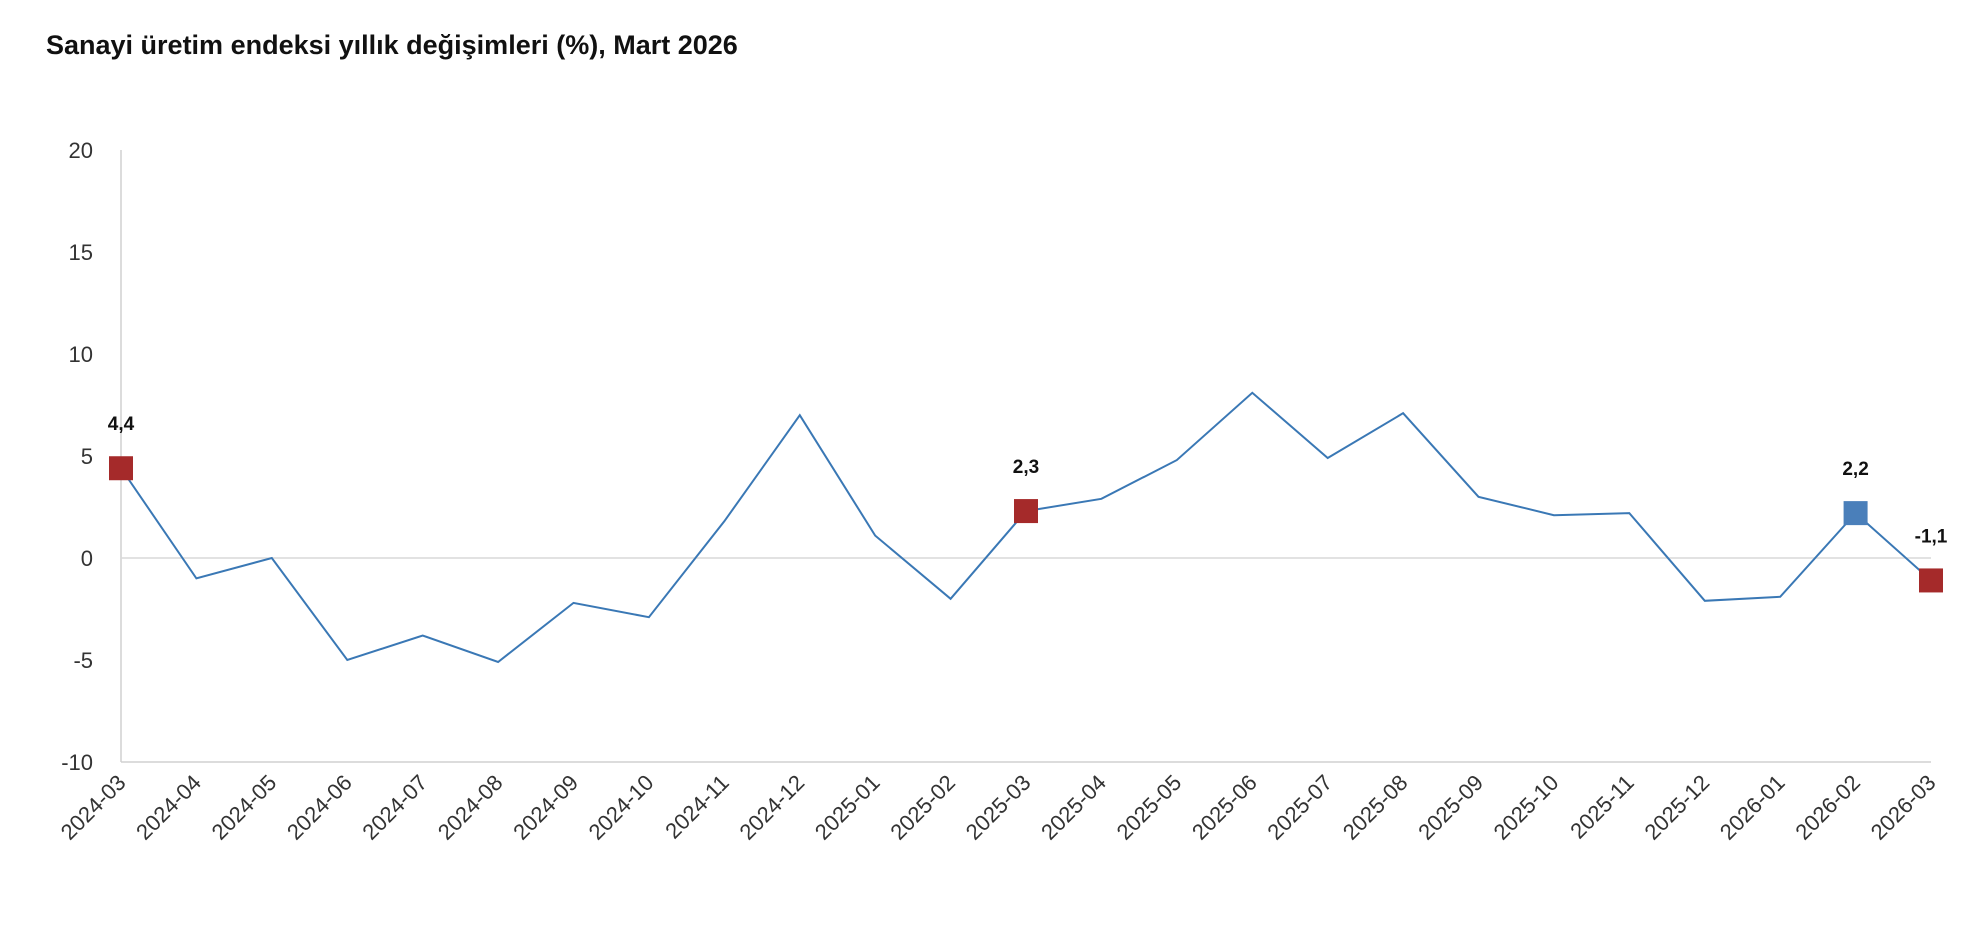  What do you see at coordinates (1677, 807) in the screenshot?
I see `x-tick-label: 2025-12` at bounding box center [1677, 807].